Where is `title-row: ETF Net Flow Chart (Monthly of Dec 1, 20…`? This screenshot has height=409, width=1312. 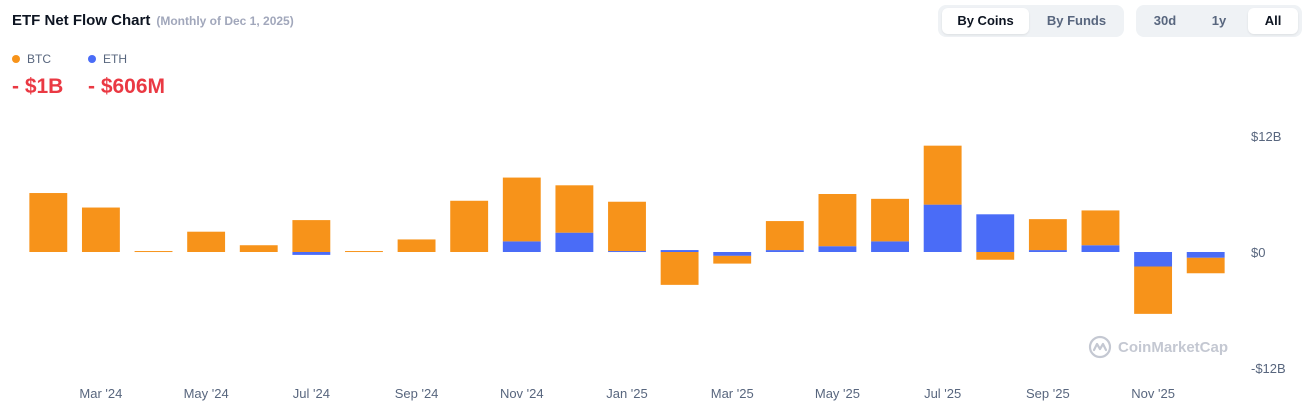 title-row: ETF Net Flow Chart (Monthly of Dec 1, 20… is located at coordinates (153, 20).